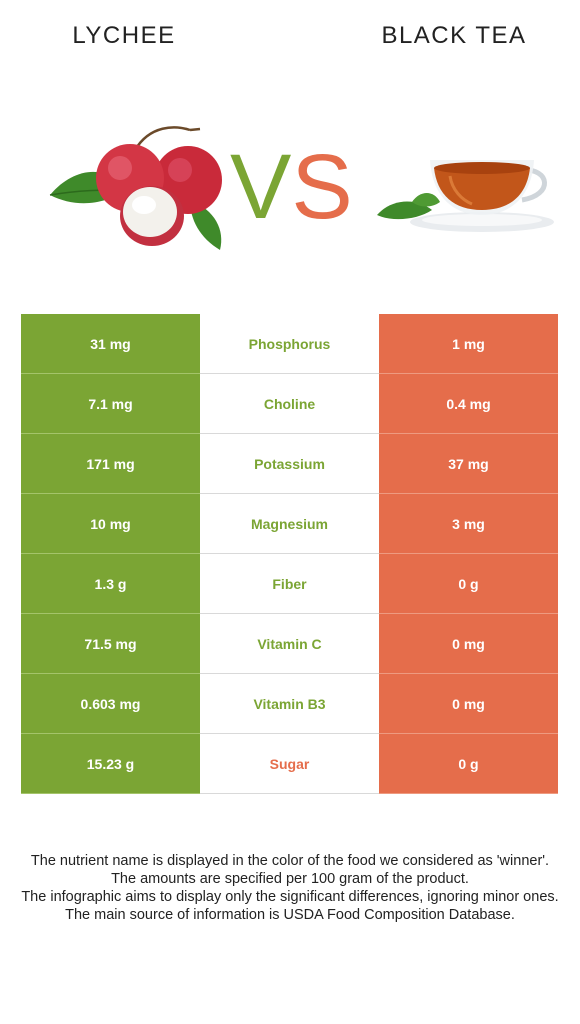 This screenshot has width=580, height=1024. What do you see at coordinates (110, 583) in the screenshot?
I see `left-value: 1.3 g` at bounding box center [110, 583].